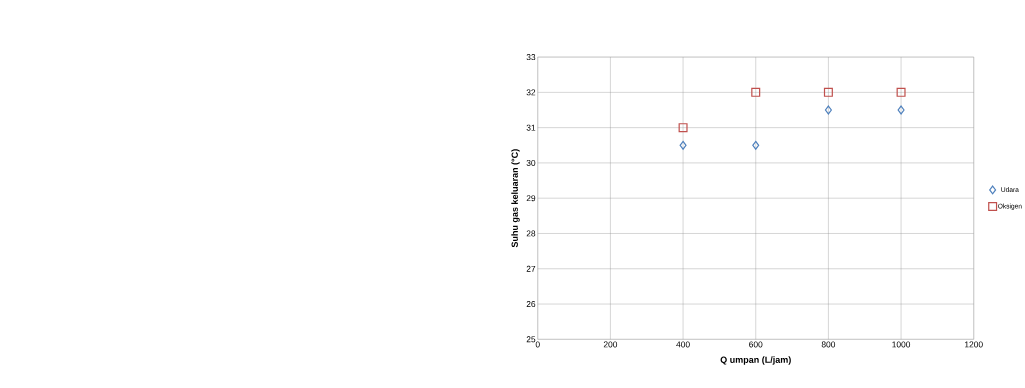 Image resolution: width=1025 pixels, height=388 pixels. What do you see at coordinates (531, 127) in the screenshot?
I see `y-tick-label: 31` at bounding box center [531, 127].